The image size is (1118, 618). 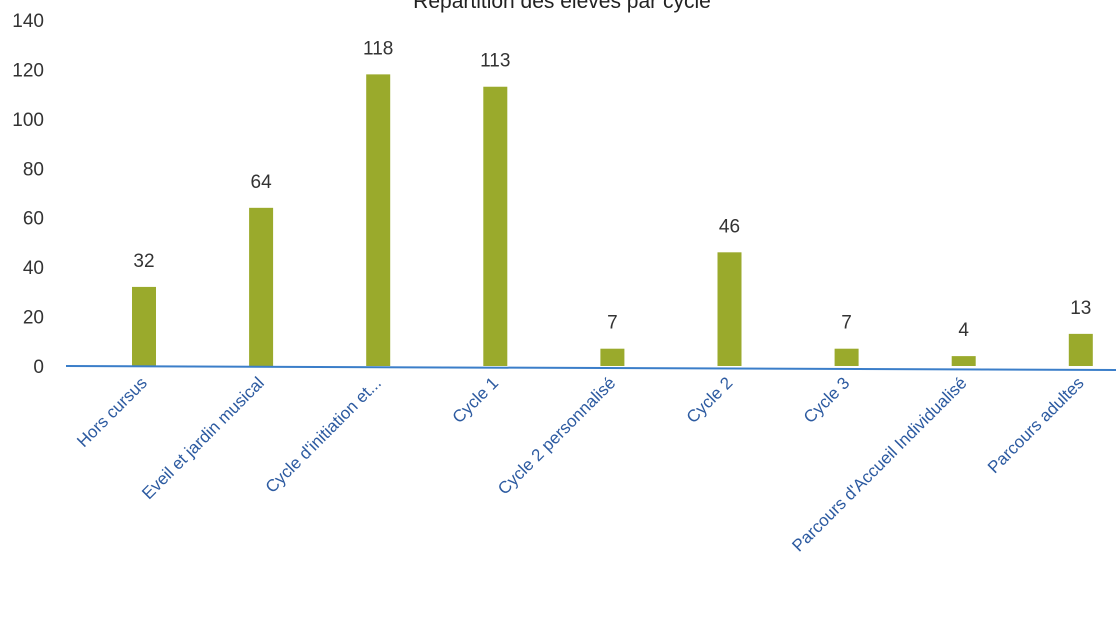 I want to click on y-tick-label: 0, so click(x=38, y=367).